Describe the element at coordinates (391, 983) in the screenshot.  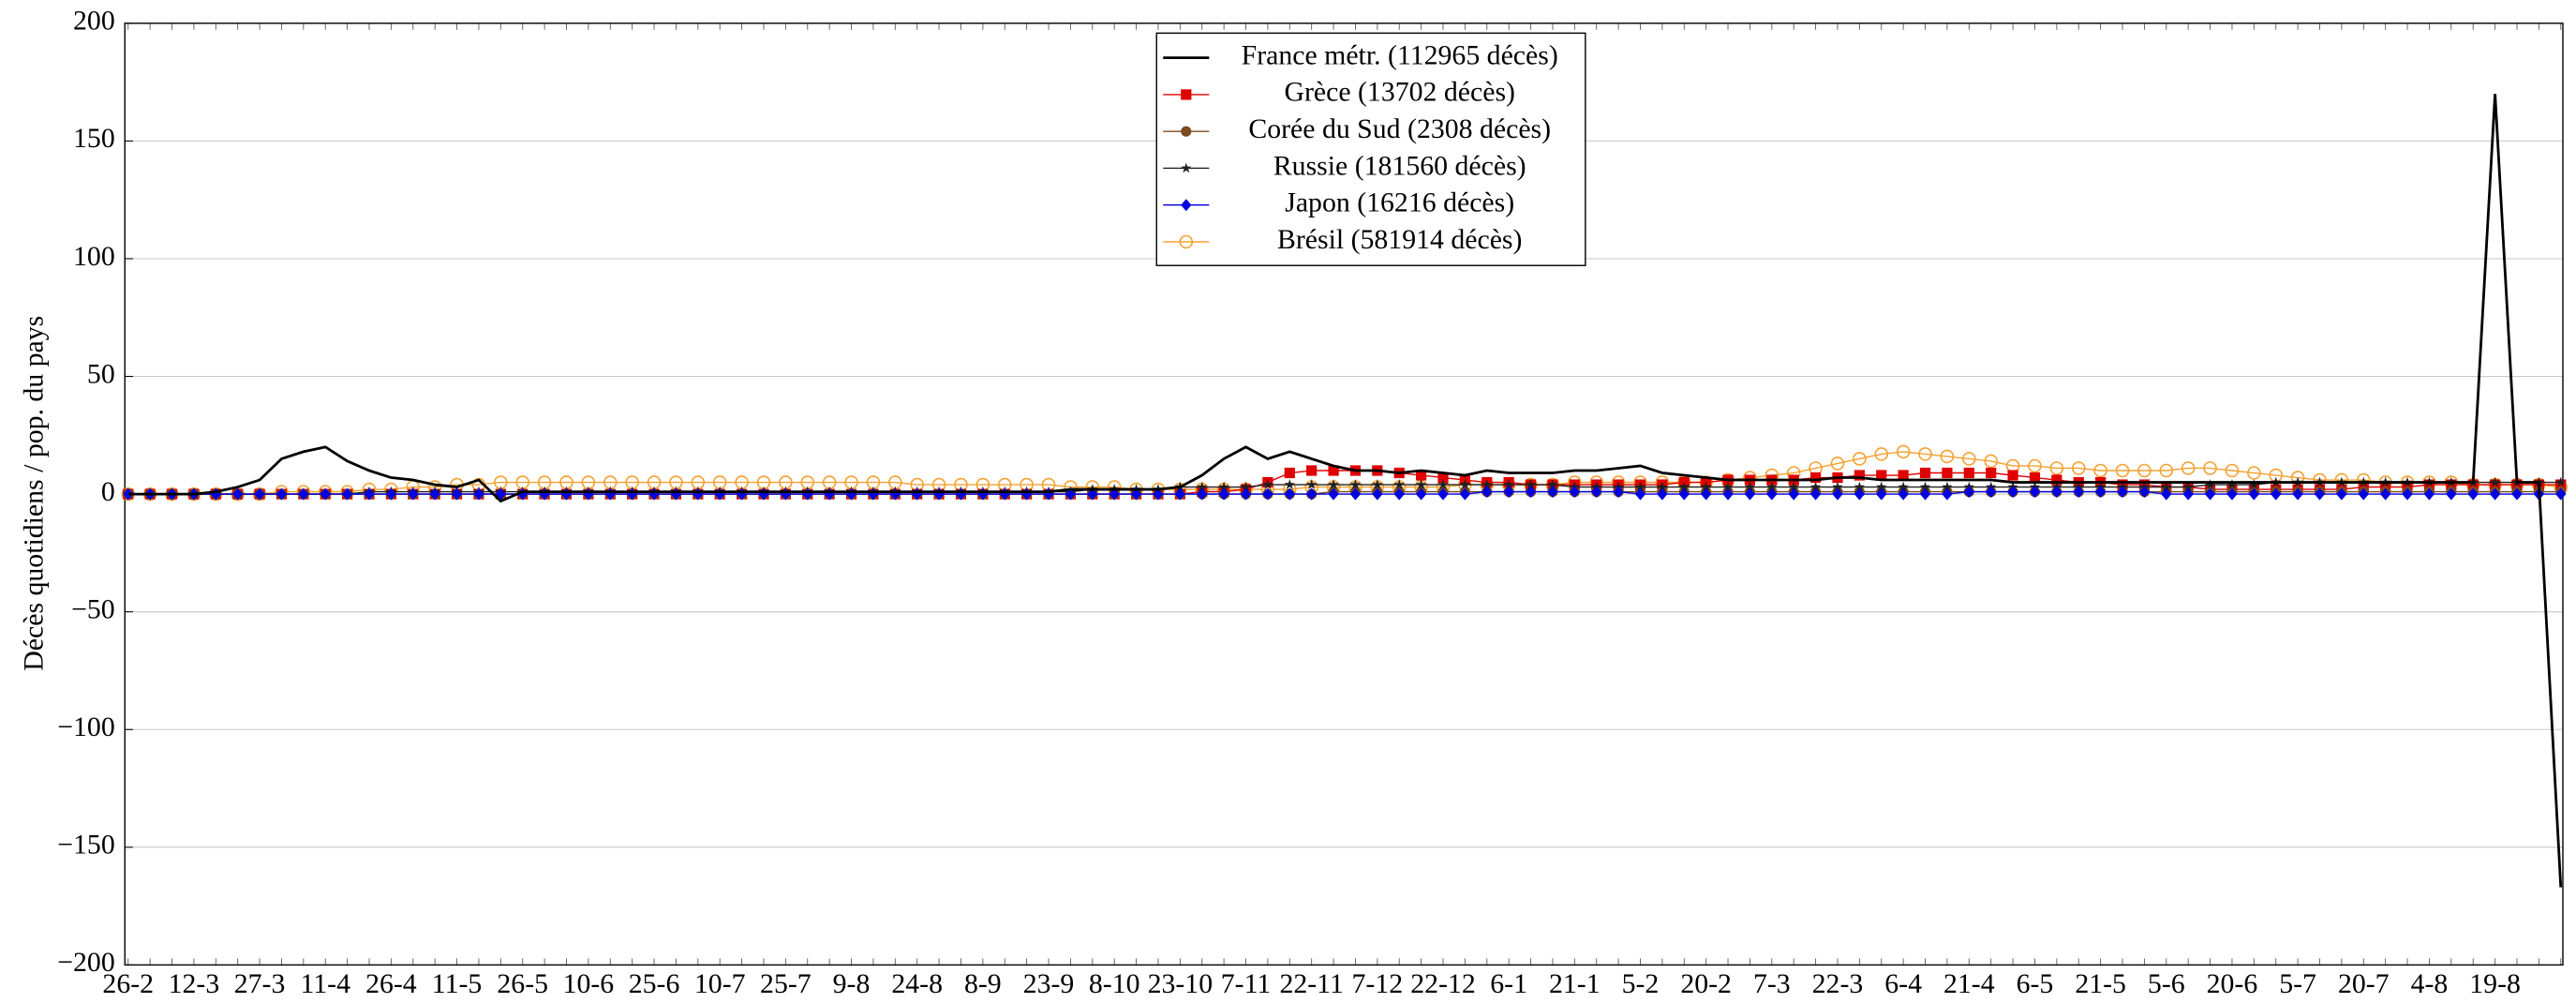
I see `x-tick-label: 26-4` at that location.